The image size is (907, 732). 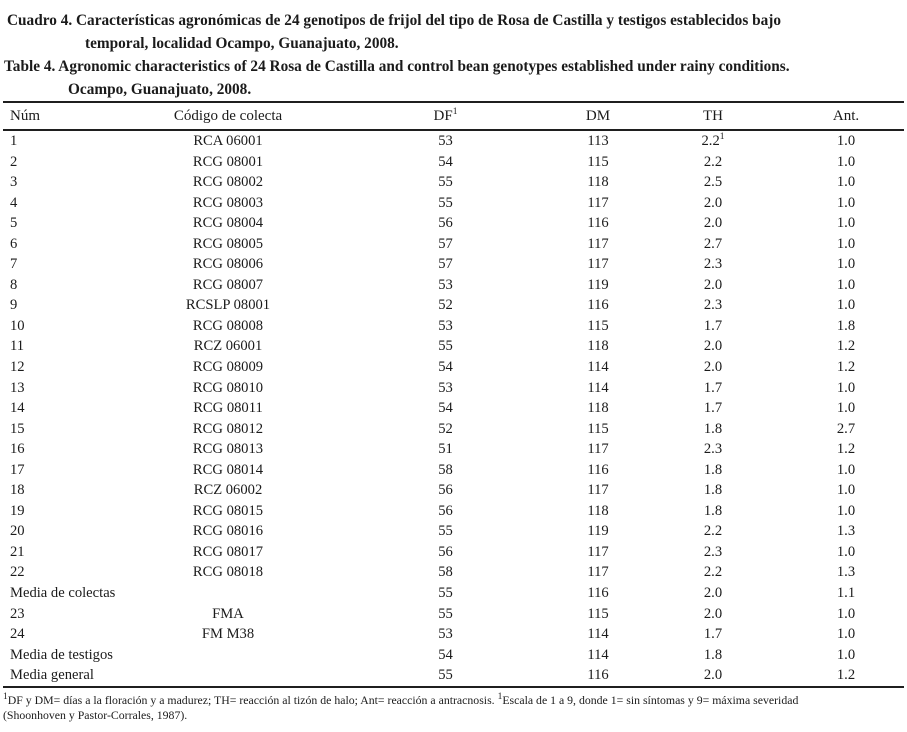 I want to click on cell-num: 14, so click(x=17, y=408).